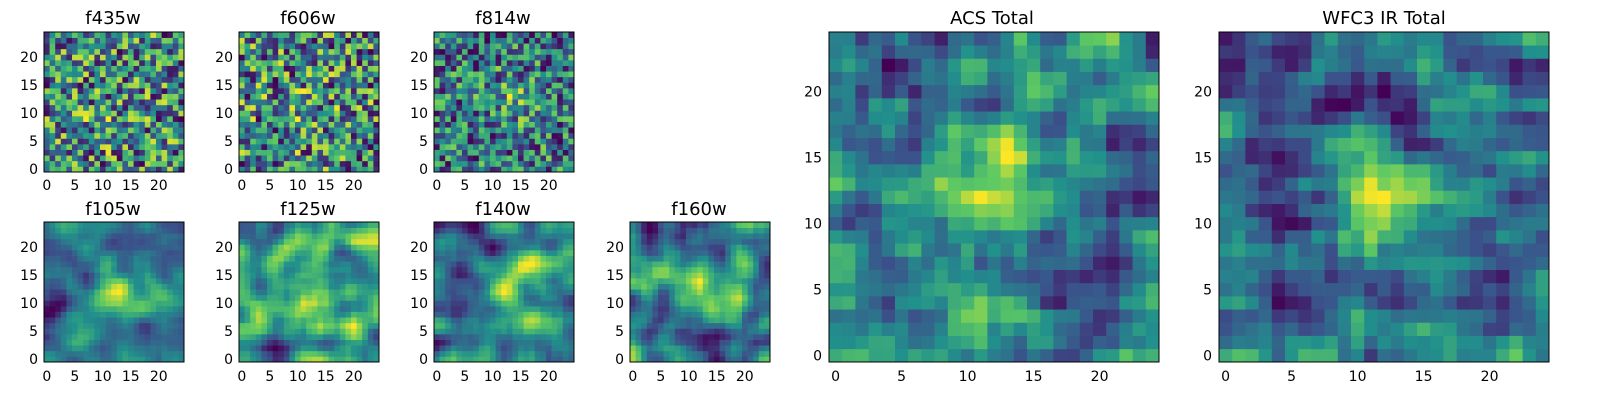 The image size is (1600, 400). I want to click on x-tick-label: 5, so click(74, 186).